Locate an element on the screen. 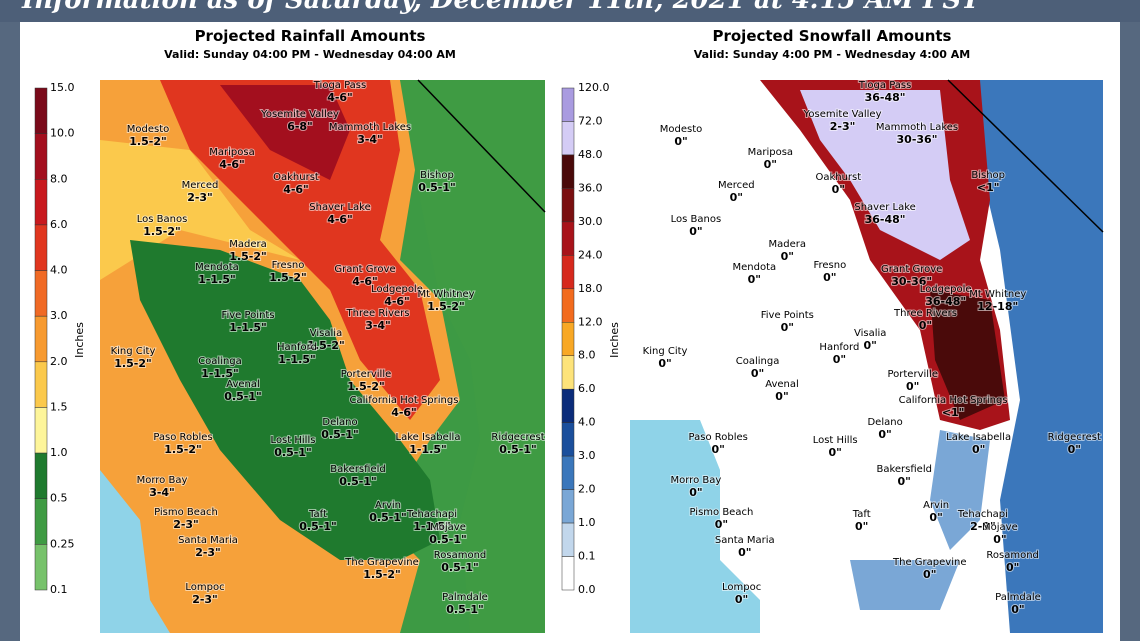  place-amount: 6-8" is located at coordinates (300, 126).